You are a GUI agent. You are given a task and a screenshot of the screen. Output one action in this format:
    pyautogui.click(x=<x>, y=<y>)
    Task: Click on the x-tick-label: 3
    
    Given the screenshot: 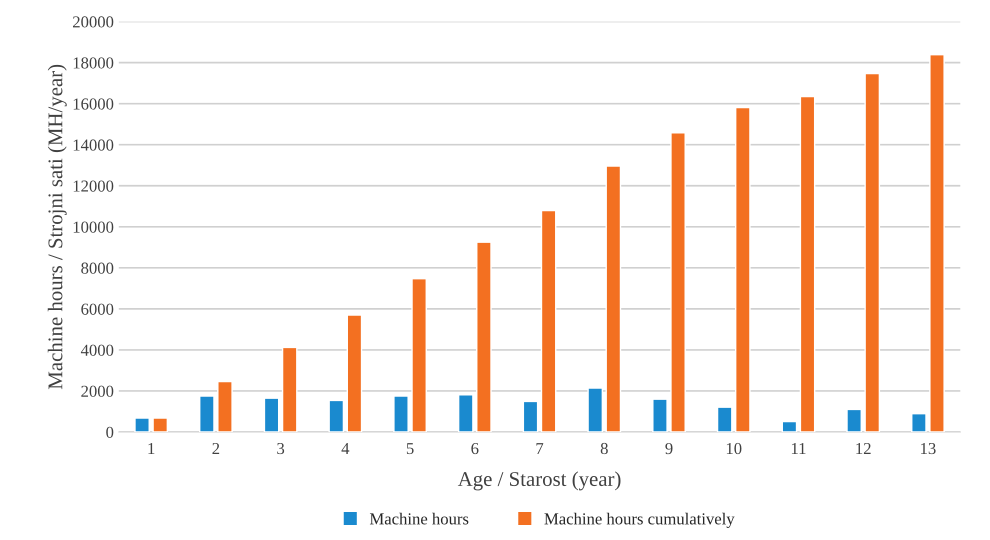 What is the action you would take?
    pyautogui.click(x=280, y=448)
    